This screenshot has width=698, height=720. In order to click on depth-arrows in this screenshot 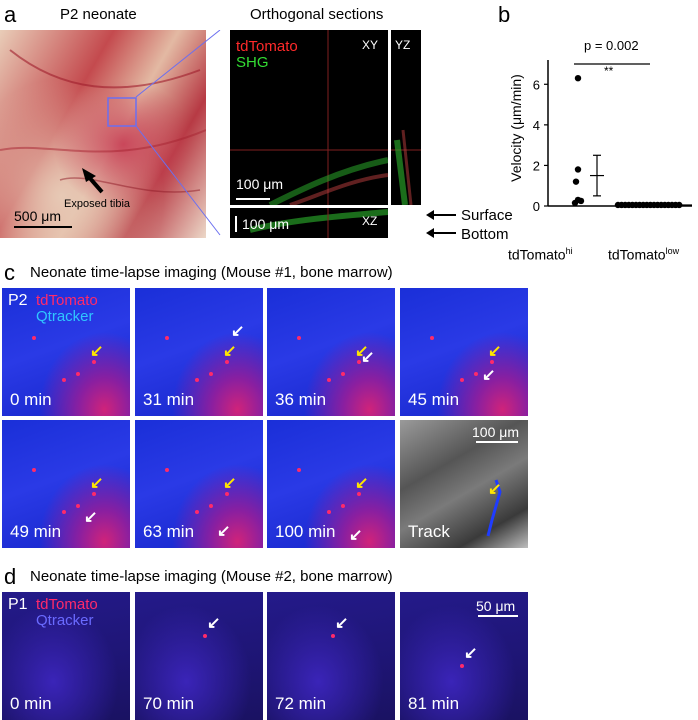, I will do `click(441, 224)`.